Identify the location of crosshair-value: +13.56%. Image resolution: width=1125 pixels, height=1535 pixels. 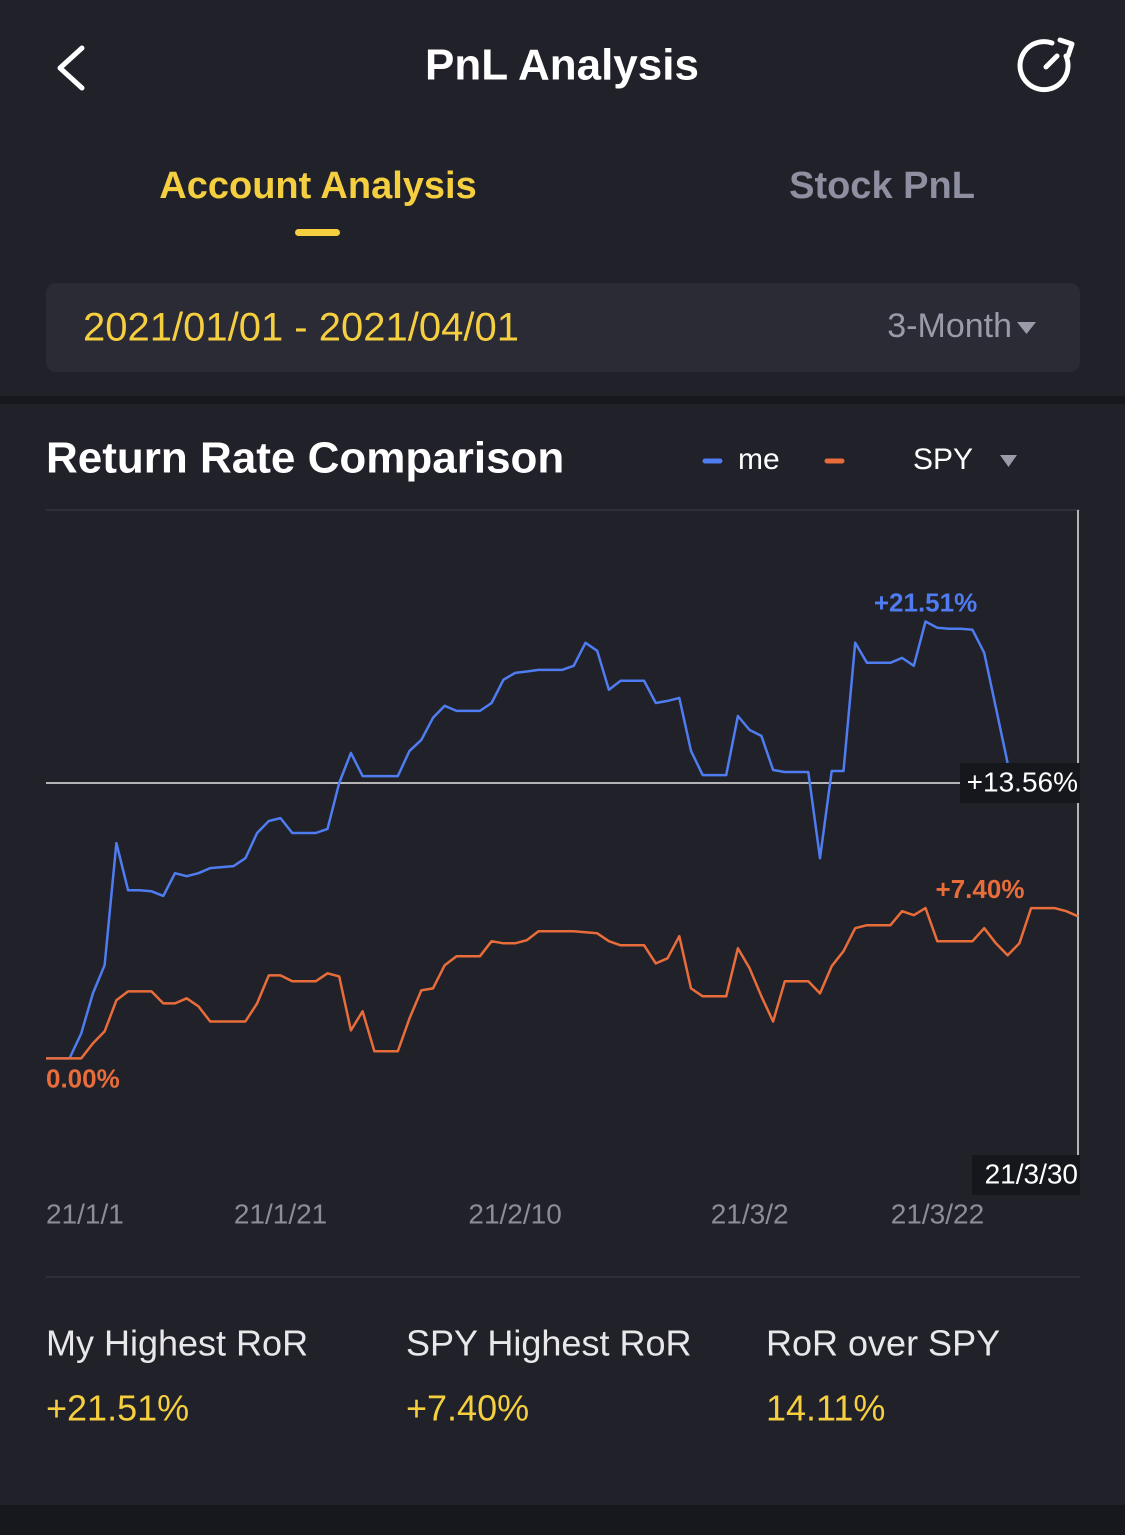
(1022, 781).